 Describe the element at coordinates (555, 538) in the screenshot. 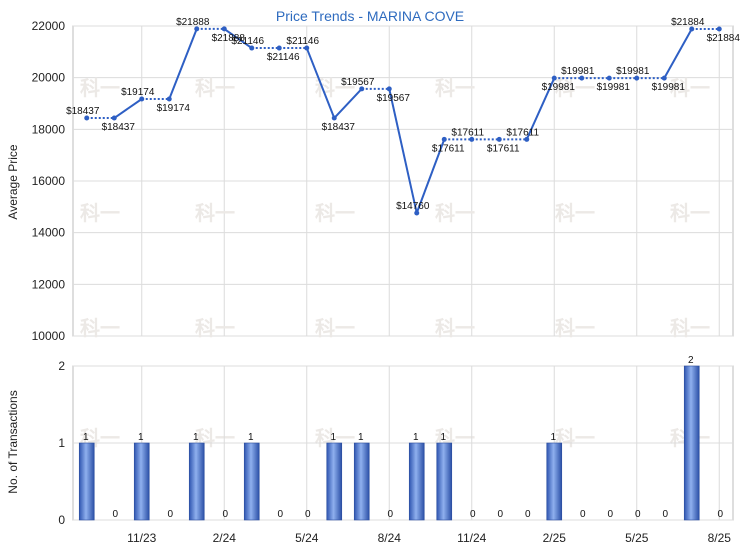

I see `x-tick-label: 2/25` at that location.